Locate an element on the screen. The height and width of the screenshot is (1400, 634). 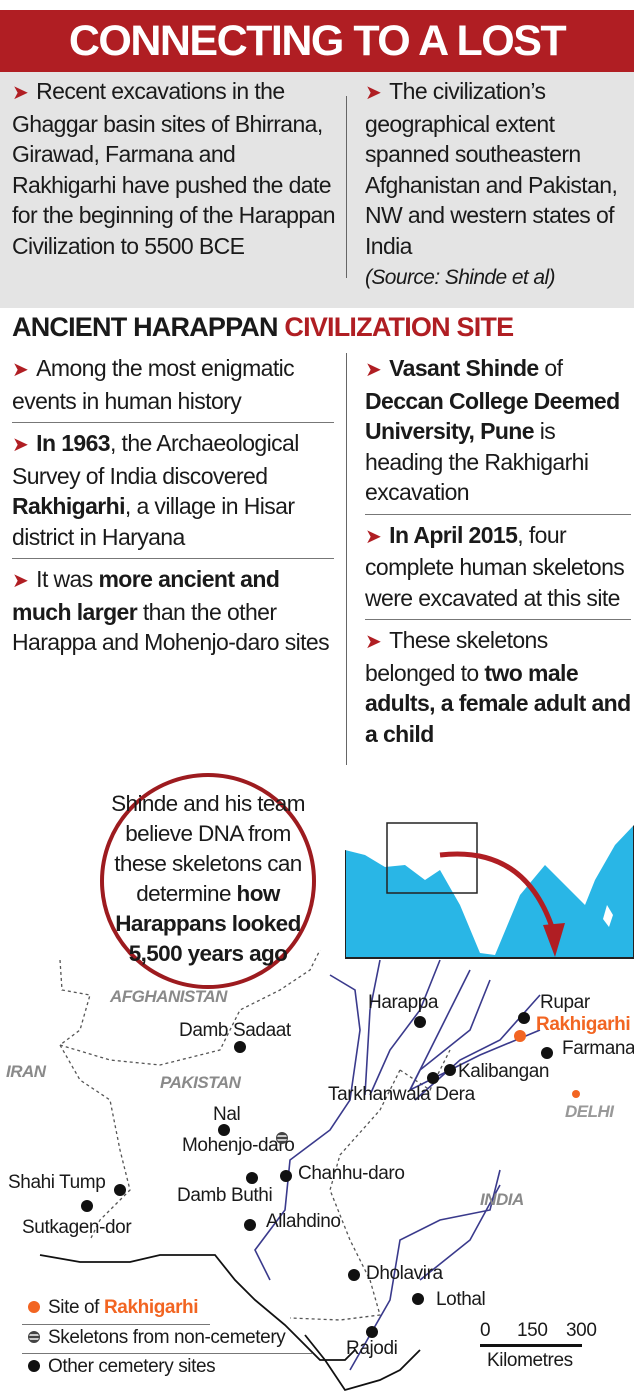
scale-bar is located at coordinates (531, 1345).